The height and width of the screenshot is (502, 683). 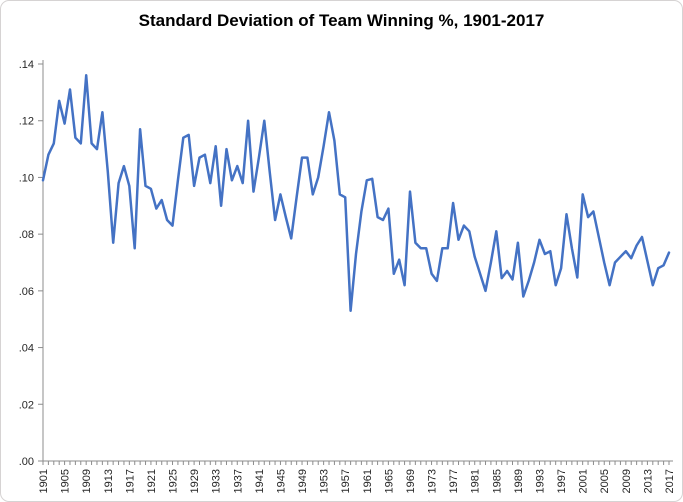 I want to click on x-axis-tick-label: 1933, so click(x=217, y=481).